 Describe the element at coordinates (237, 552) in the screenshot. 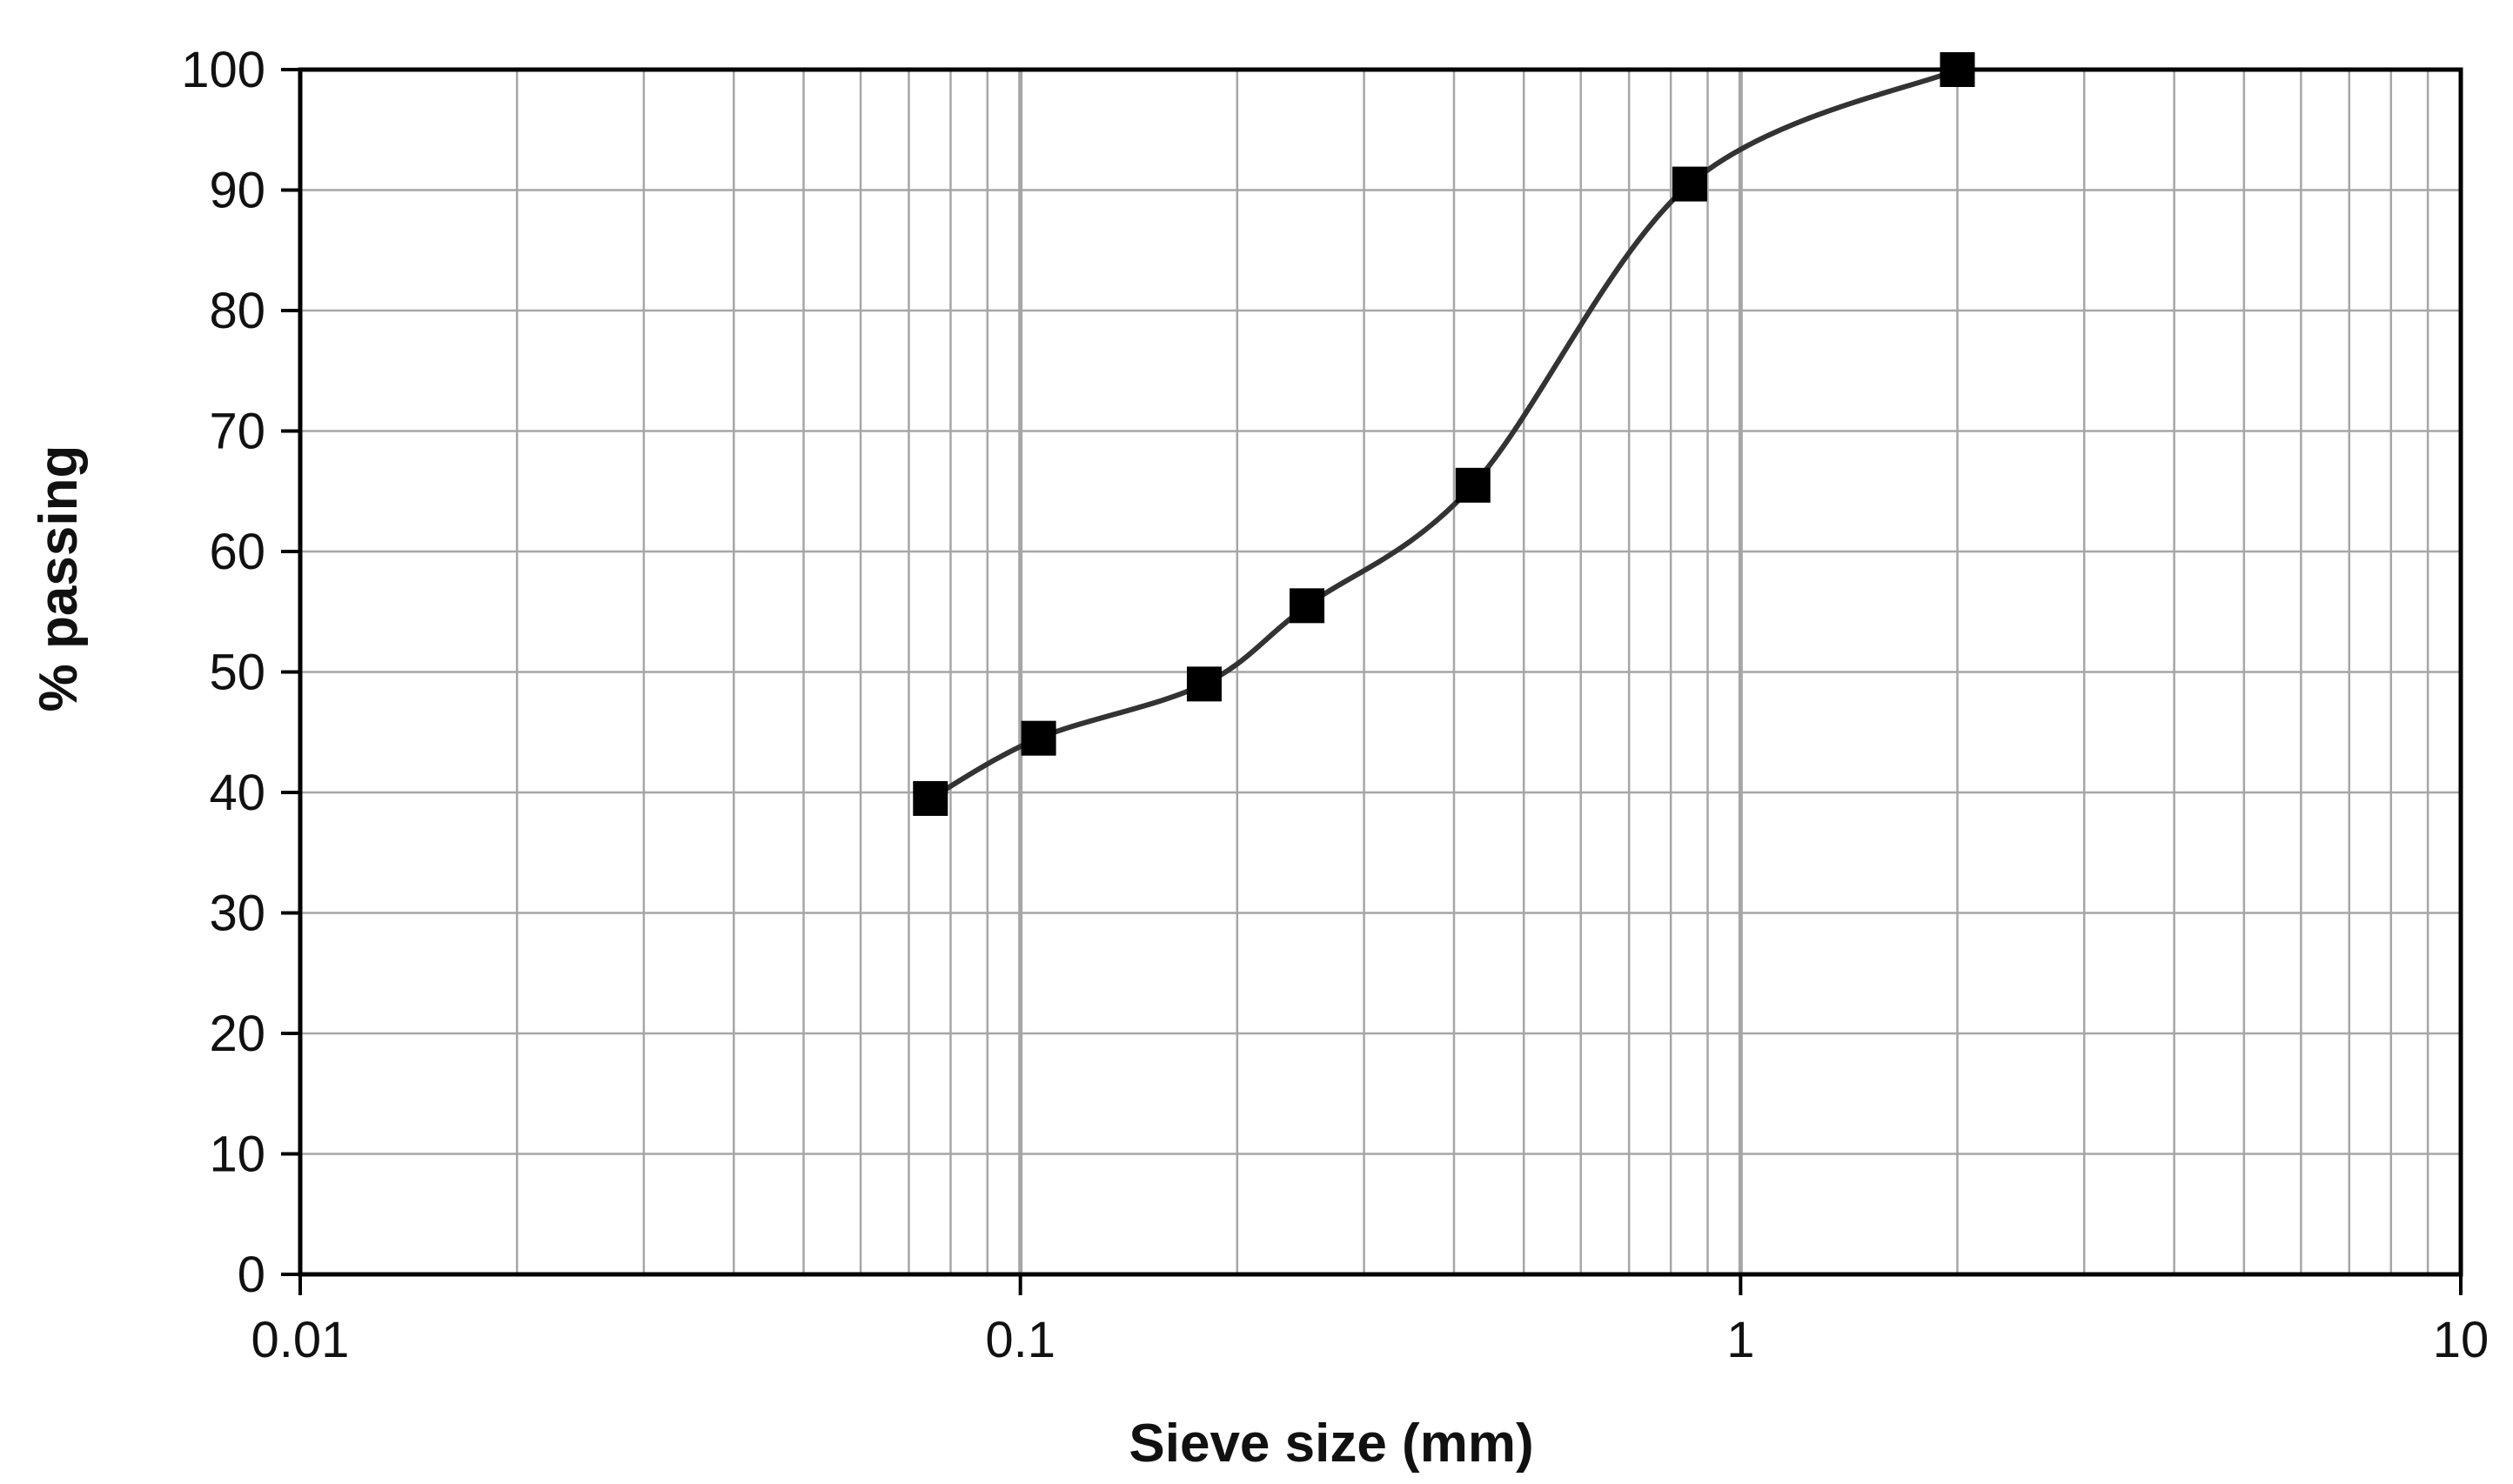

I see `y-tick-label: 60` at that location.